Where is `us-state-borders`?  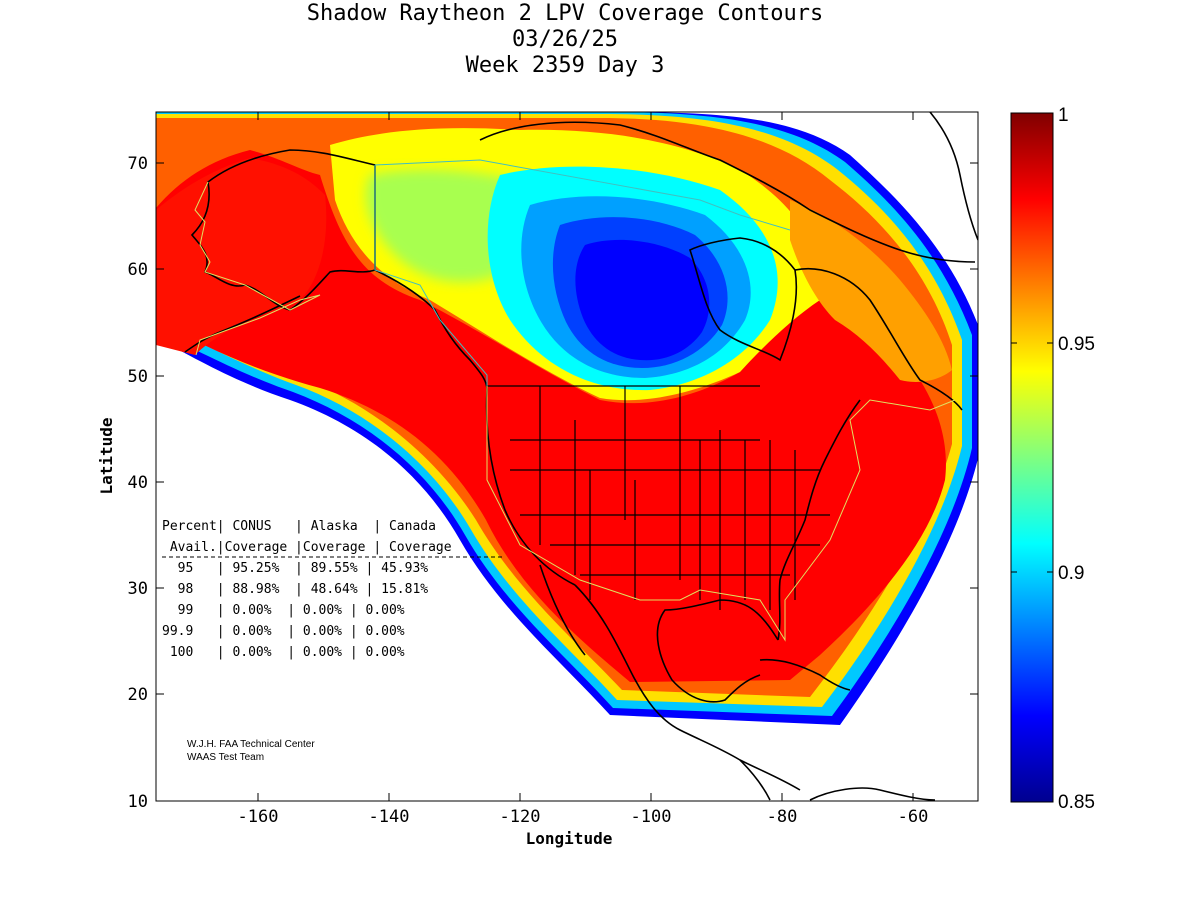 us-state-borders is located at coordinates (658, 497).